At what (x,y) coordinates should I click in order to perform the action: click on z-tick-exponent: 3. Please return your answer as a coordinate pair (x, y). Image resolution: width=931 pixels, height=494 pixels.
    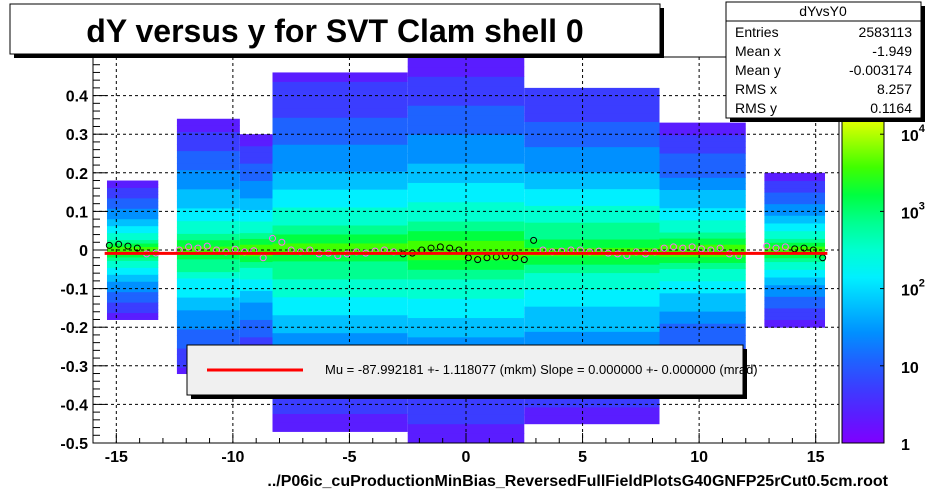
    Looking at the image, I should click on (922, 206).